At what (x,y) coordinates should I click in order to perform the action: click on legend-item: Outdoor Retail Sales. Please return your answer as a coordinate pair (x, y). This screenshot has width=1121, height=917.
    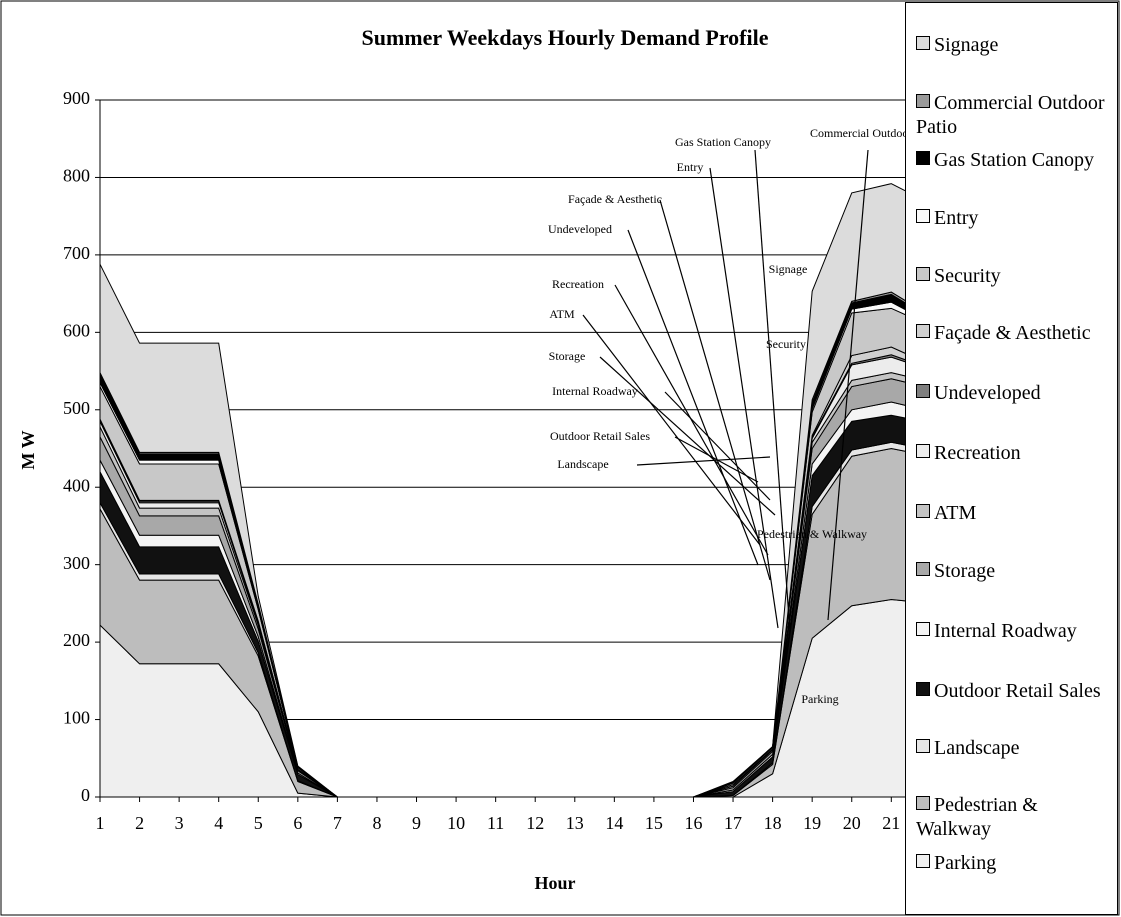
    Looking at the image, I should click on (1013, 691).